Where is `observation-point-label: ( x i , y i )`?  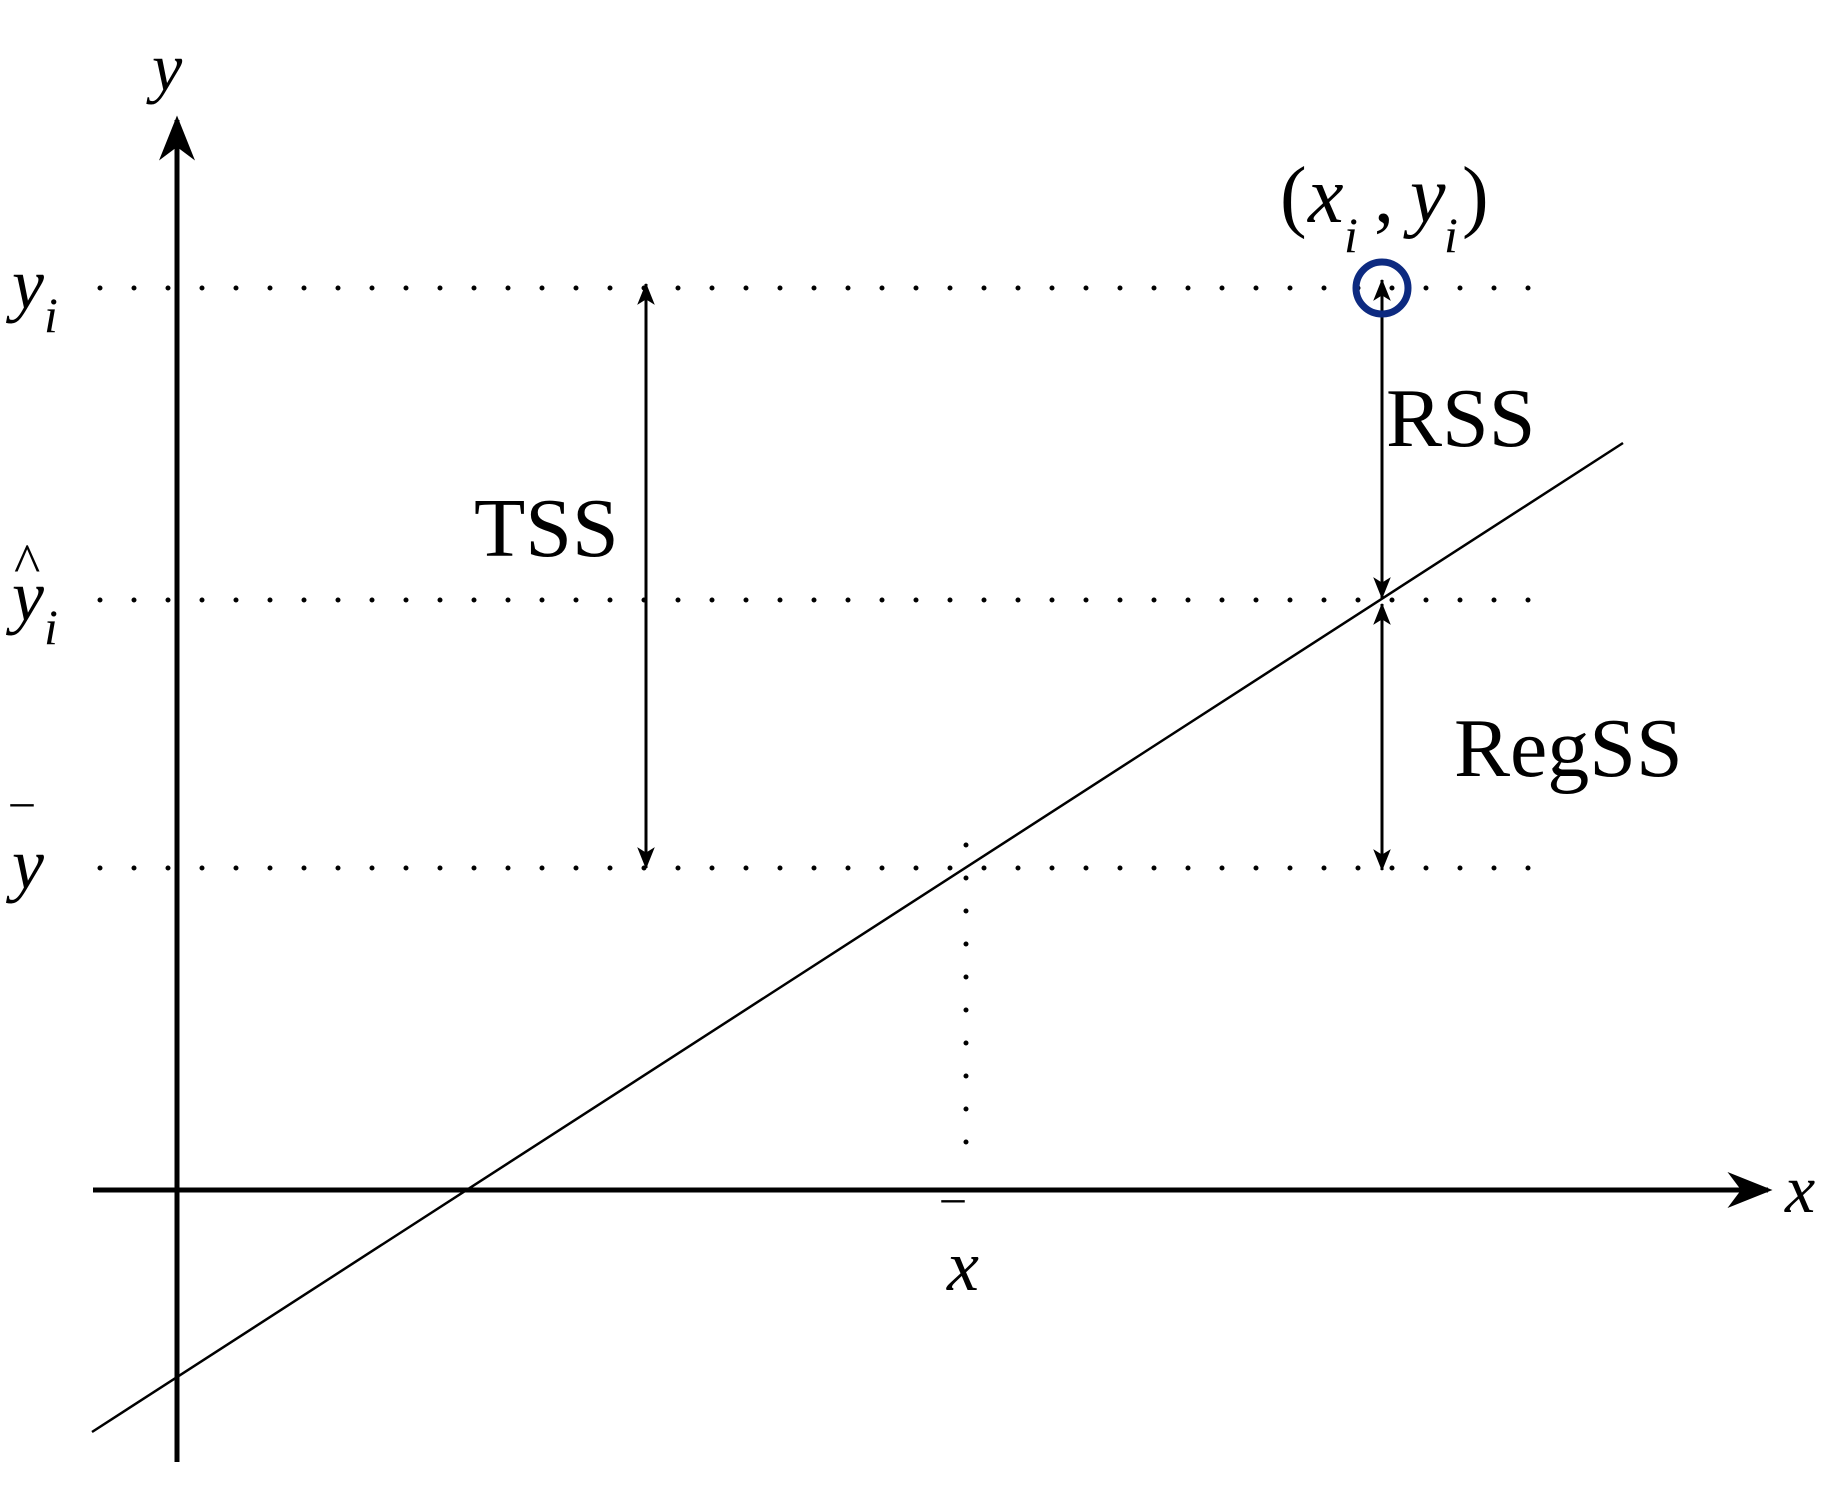 observation-point-label: ( x i , y i ) is located at coordinates (1384, 207).